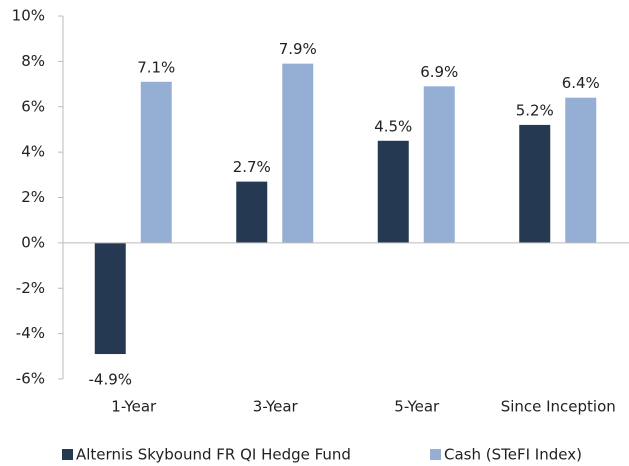 The image size is (629, 466). Describe the element at coordinates (298, 49) in the screenshot. I see `value-label: 7.9%` at that location.